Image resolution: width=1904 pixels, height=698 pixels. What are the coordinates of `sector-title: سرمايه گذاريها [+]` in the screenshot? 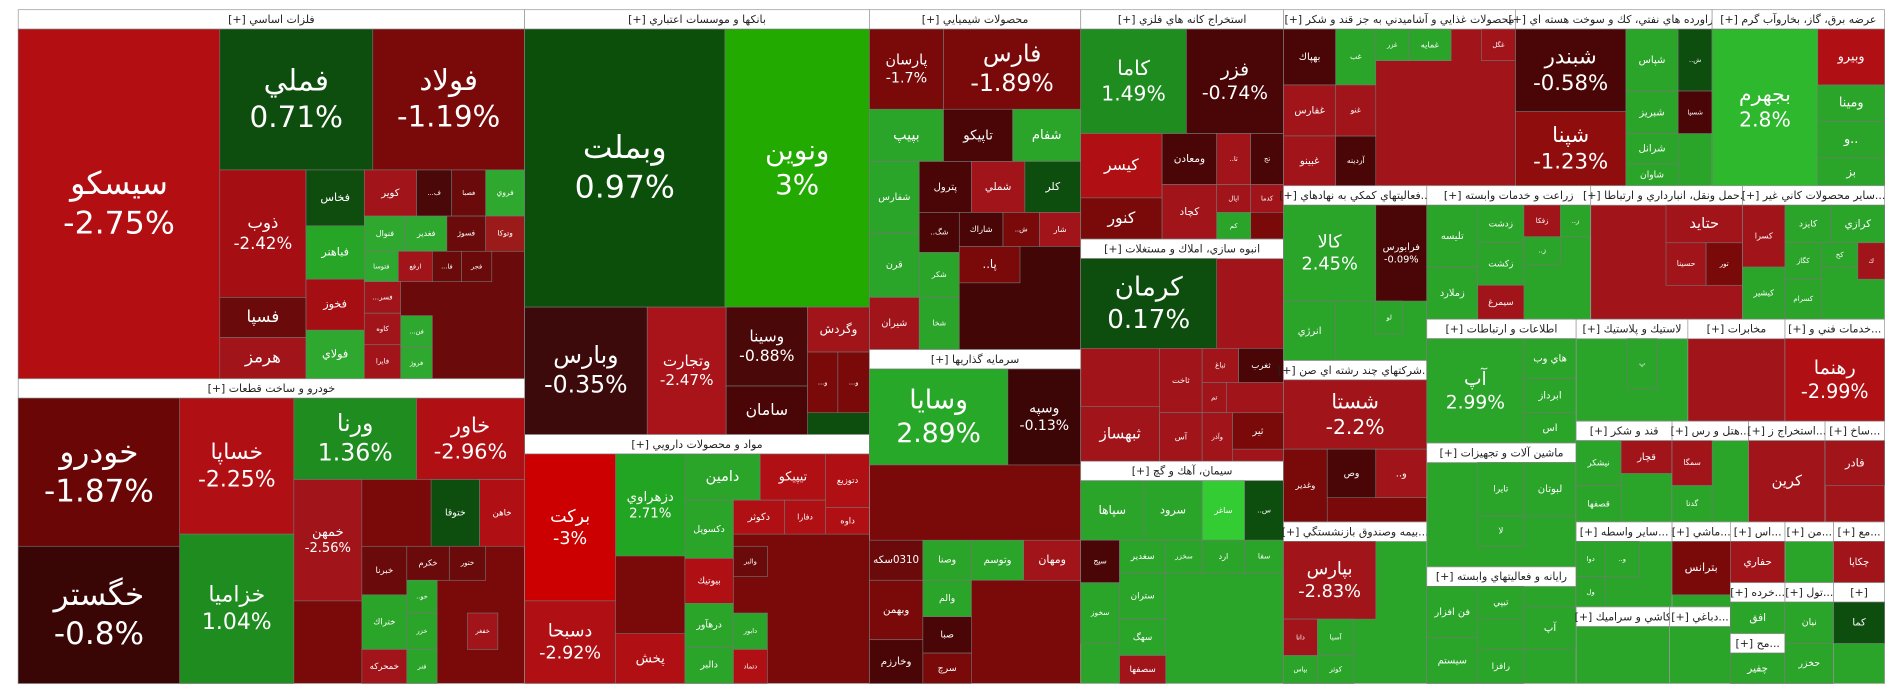 It's located at (975, 359).